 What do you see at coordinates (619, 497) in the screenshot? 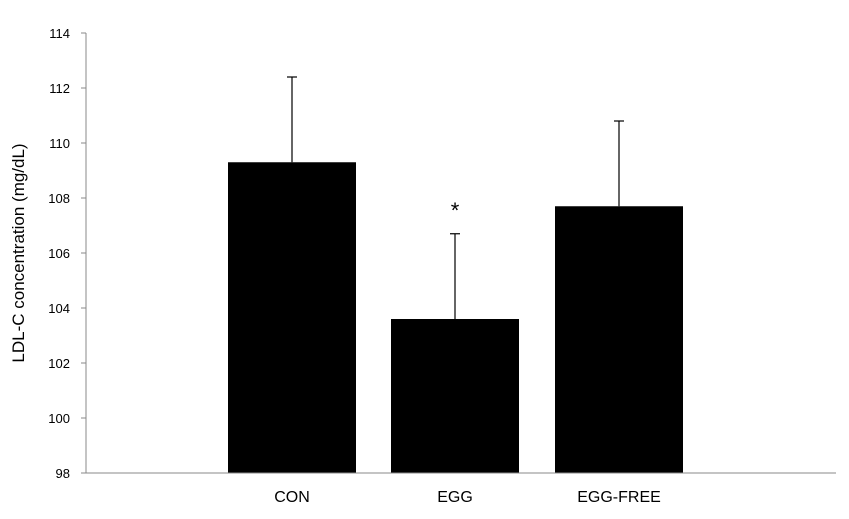
I see `x-tick-label: EGG-FREE` at bounding box center [619, 497].